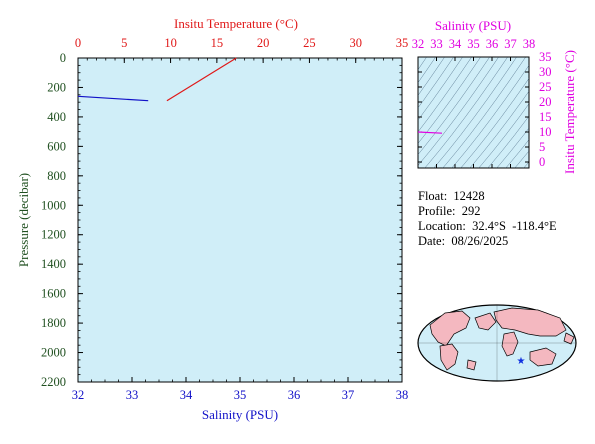 The image size is (595, 444). Describe the element at coordinates (473, 25) in the screenshot. I see `ts-salinity-title: Salinity (PSU)` at that location.